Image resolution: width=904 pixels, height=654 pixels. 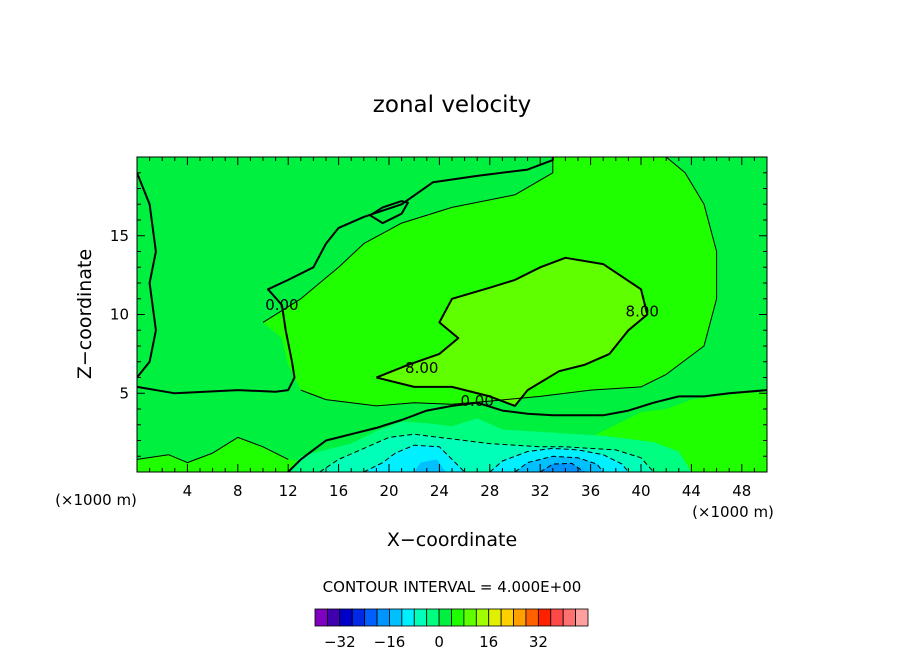 I want to click on contour-label-0: 0.00, so click(x=281, y=305).